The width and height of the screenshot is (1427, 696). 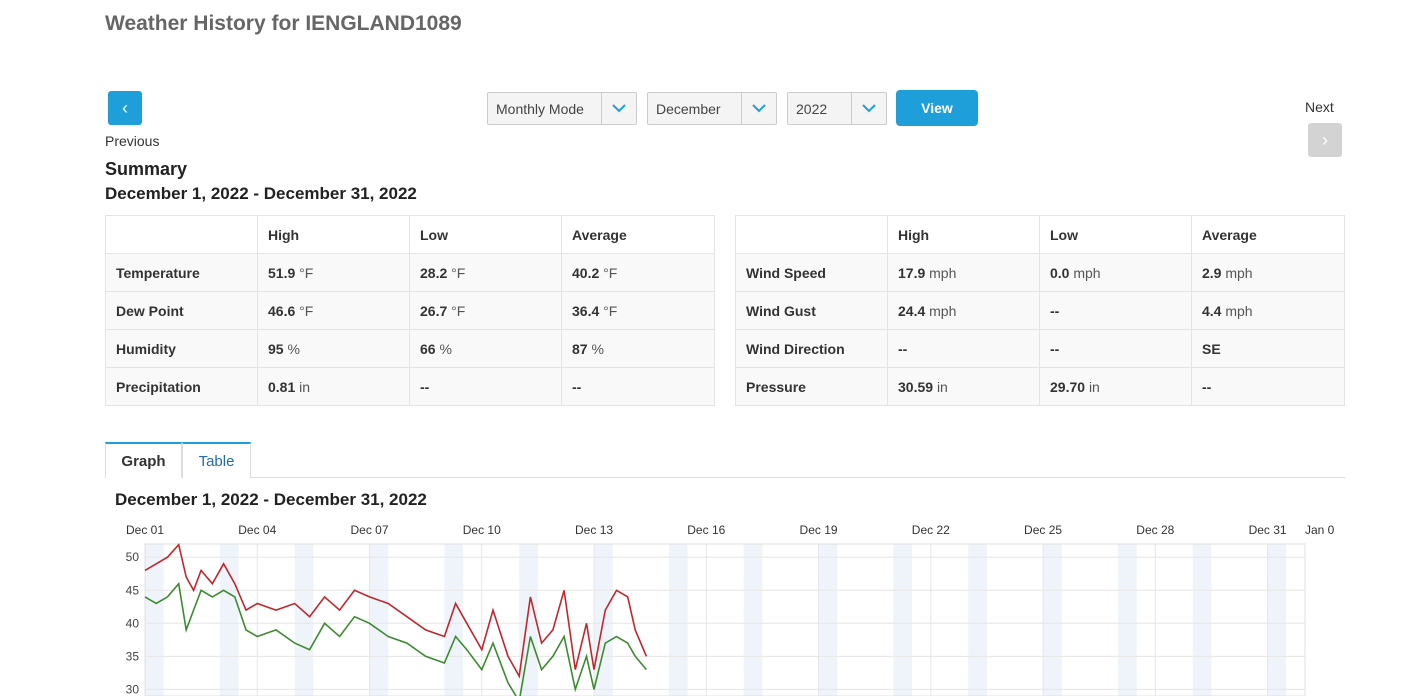 What do you see at coordinates (271, 499) in the screenshot?
I see `graph-title: December 1, 2022 - December 31, 2022` at bounding box center [271, 499].